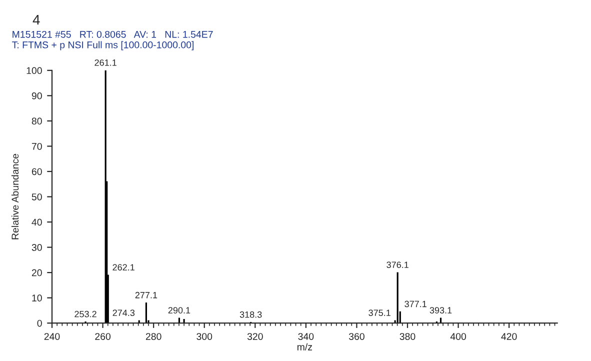 This screenshot has width=591, height=361. What do you see at coordinates (37, 196) in the screenshot?
I see `y-tick-label: 50` at bounding box center [37, 196].